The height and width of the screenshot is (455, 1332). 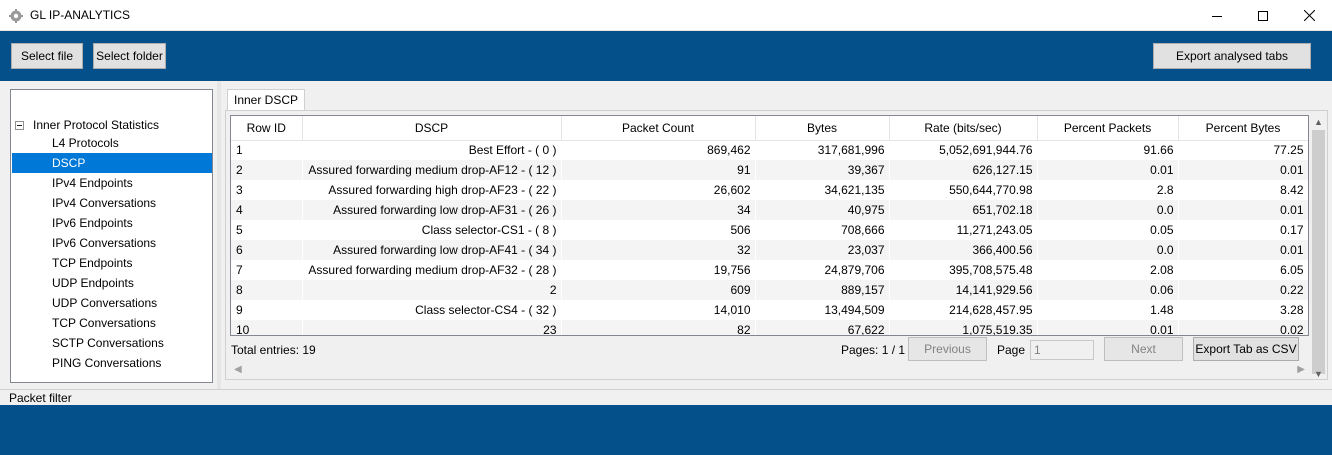 I want to click on column-header: Rate (bits/sec), so click(x=963, y=128).